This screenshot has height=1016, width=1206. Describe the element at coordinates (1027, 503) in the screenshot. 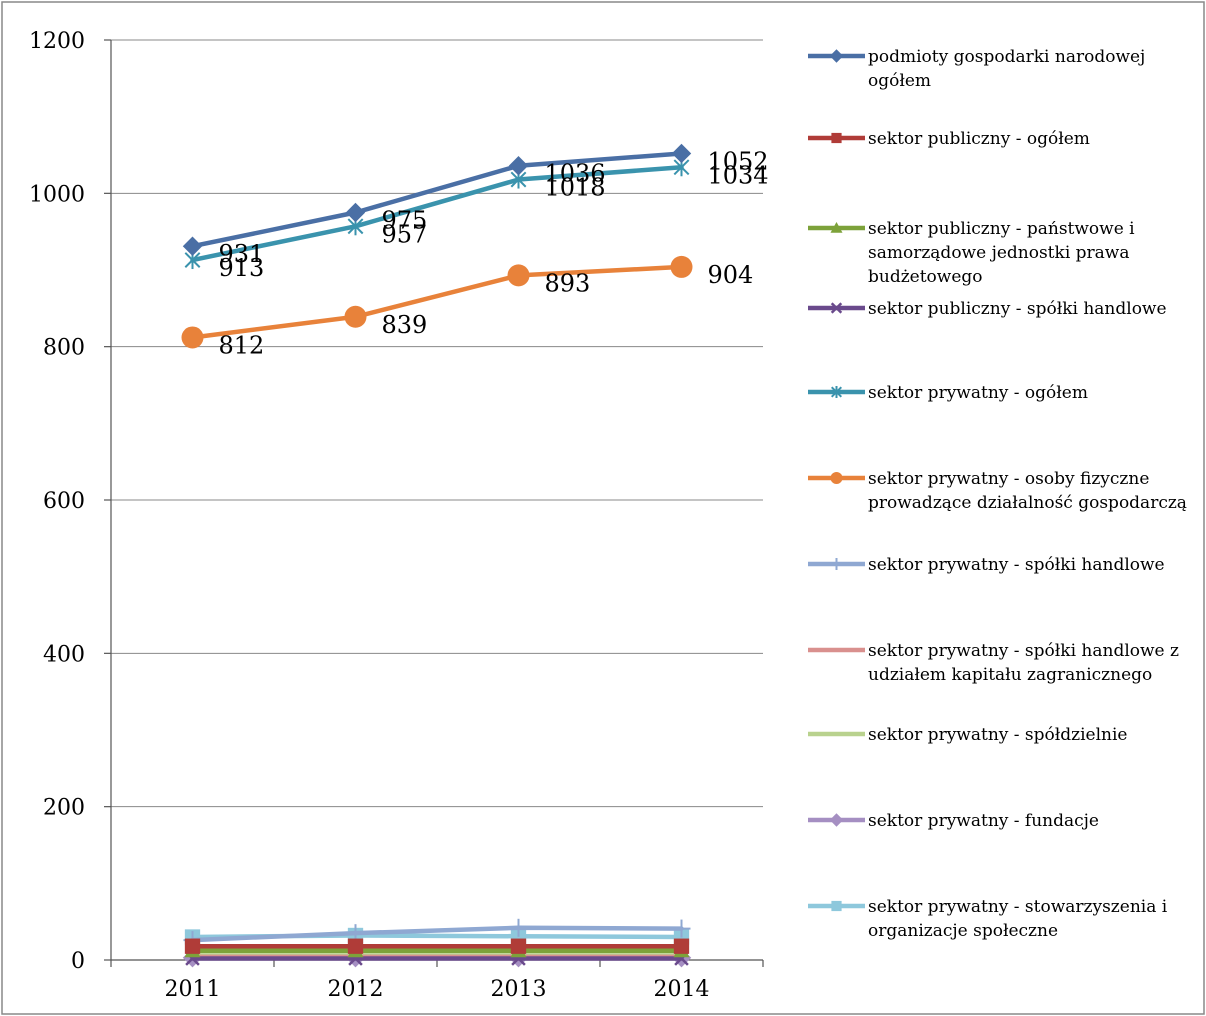

I see `legend-label: prowadzące działalność gospodarczą` at that location.